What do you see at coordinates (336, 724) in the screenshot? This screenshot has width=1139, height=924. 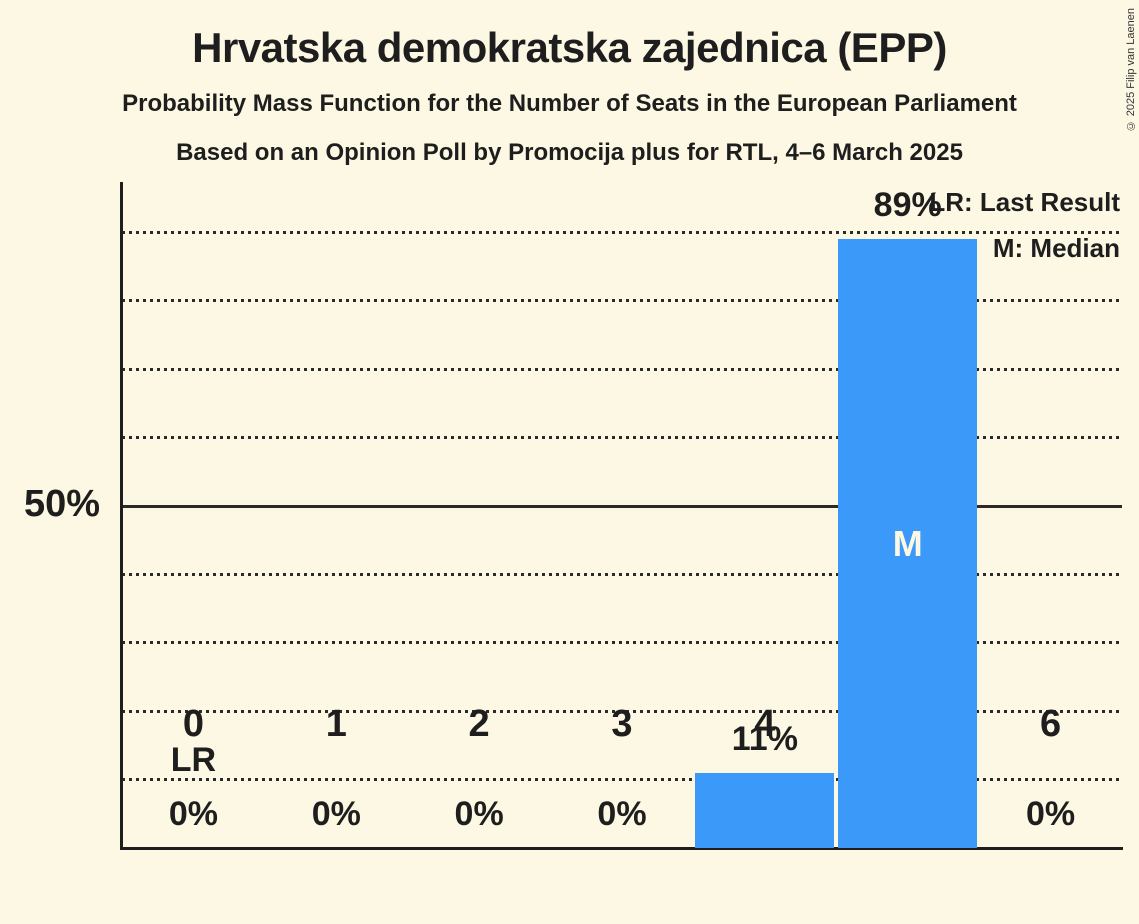 I see `x-tick-label-1: 1` at bounding box center [336, 724].